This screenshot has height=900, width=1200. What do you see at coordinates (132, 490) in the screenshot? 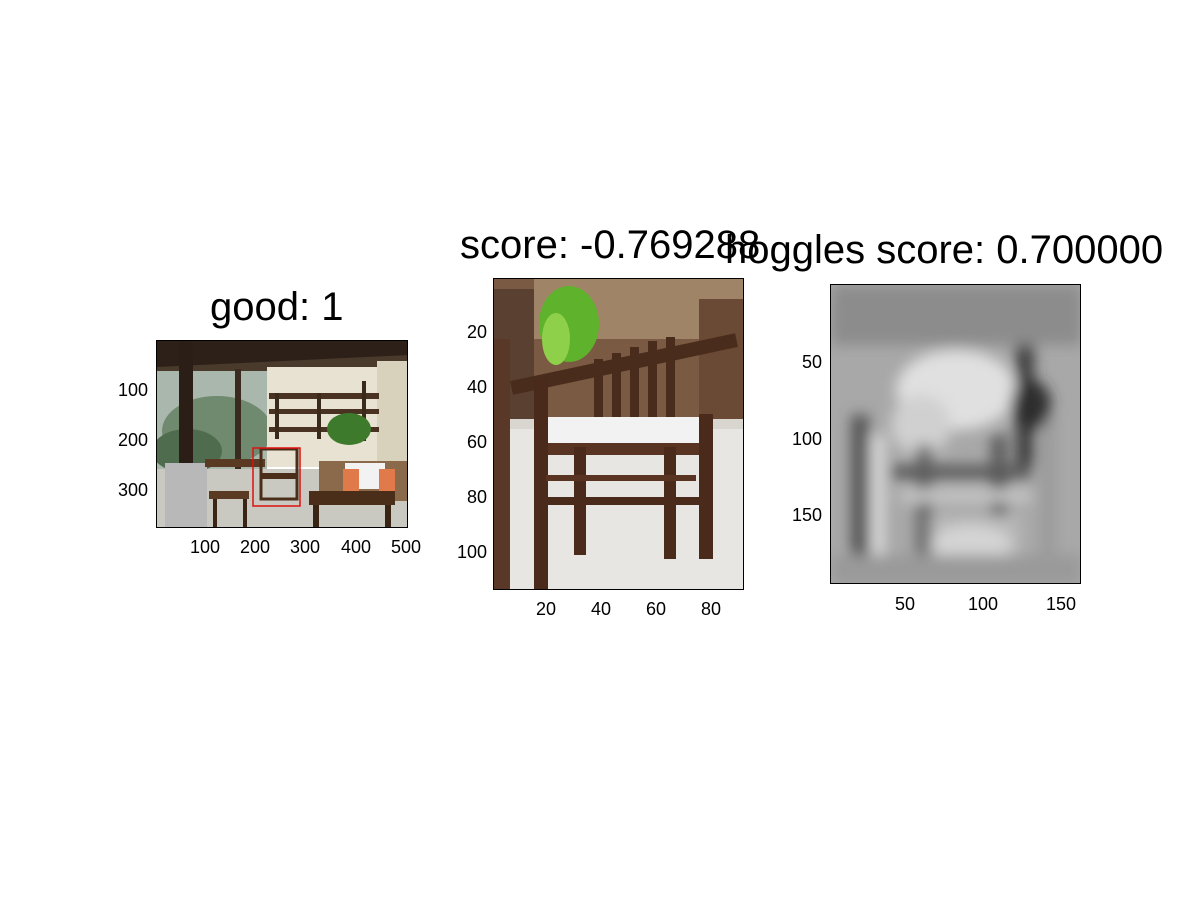
I see `panel-1-y-tick: 300` at bounding box center [132, 490].